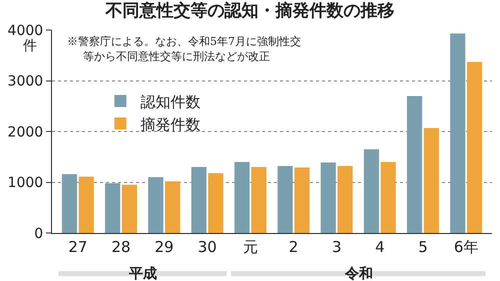  Describe the element at coordinates (26, 183) in the screenshot. I see `y-tick-label: 1000` at that location.